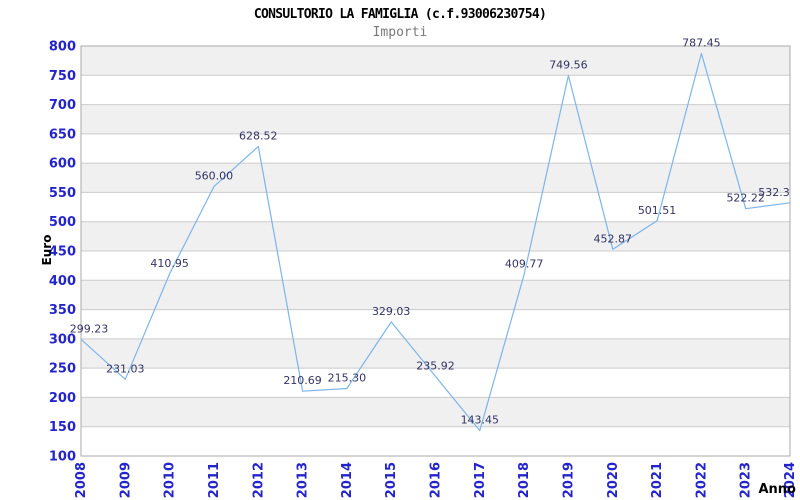  Describe the element at coordinates (613, 238) in the screenshot. I see `data-label: 452.87` at that location.